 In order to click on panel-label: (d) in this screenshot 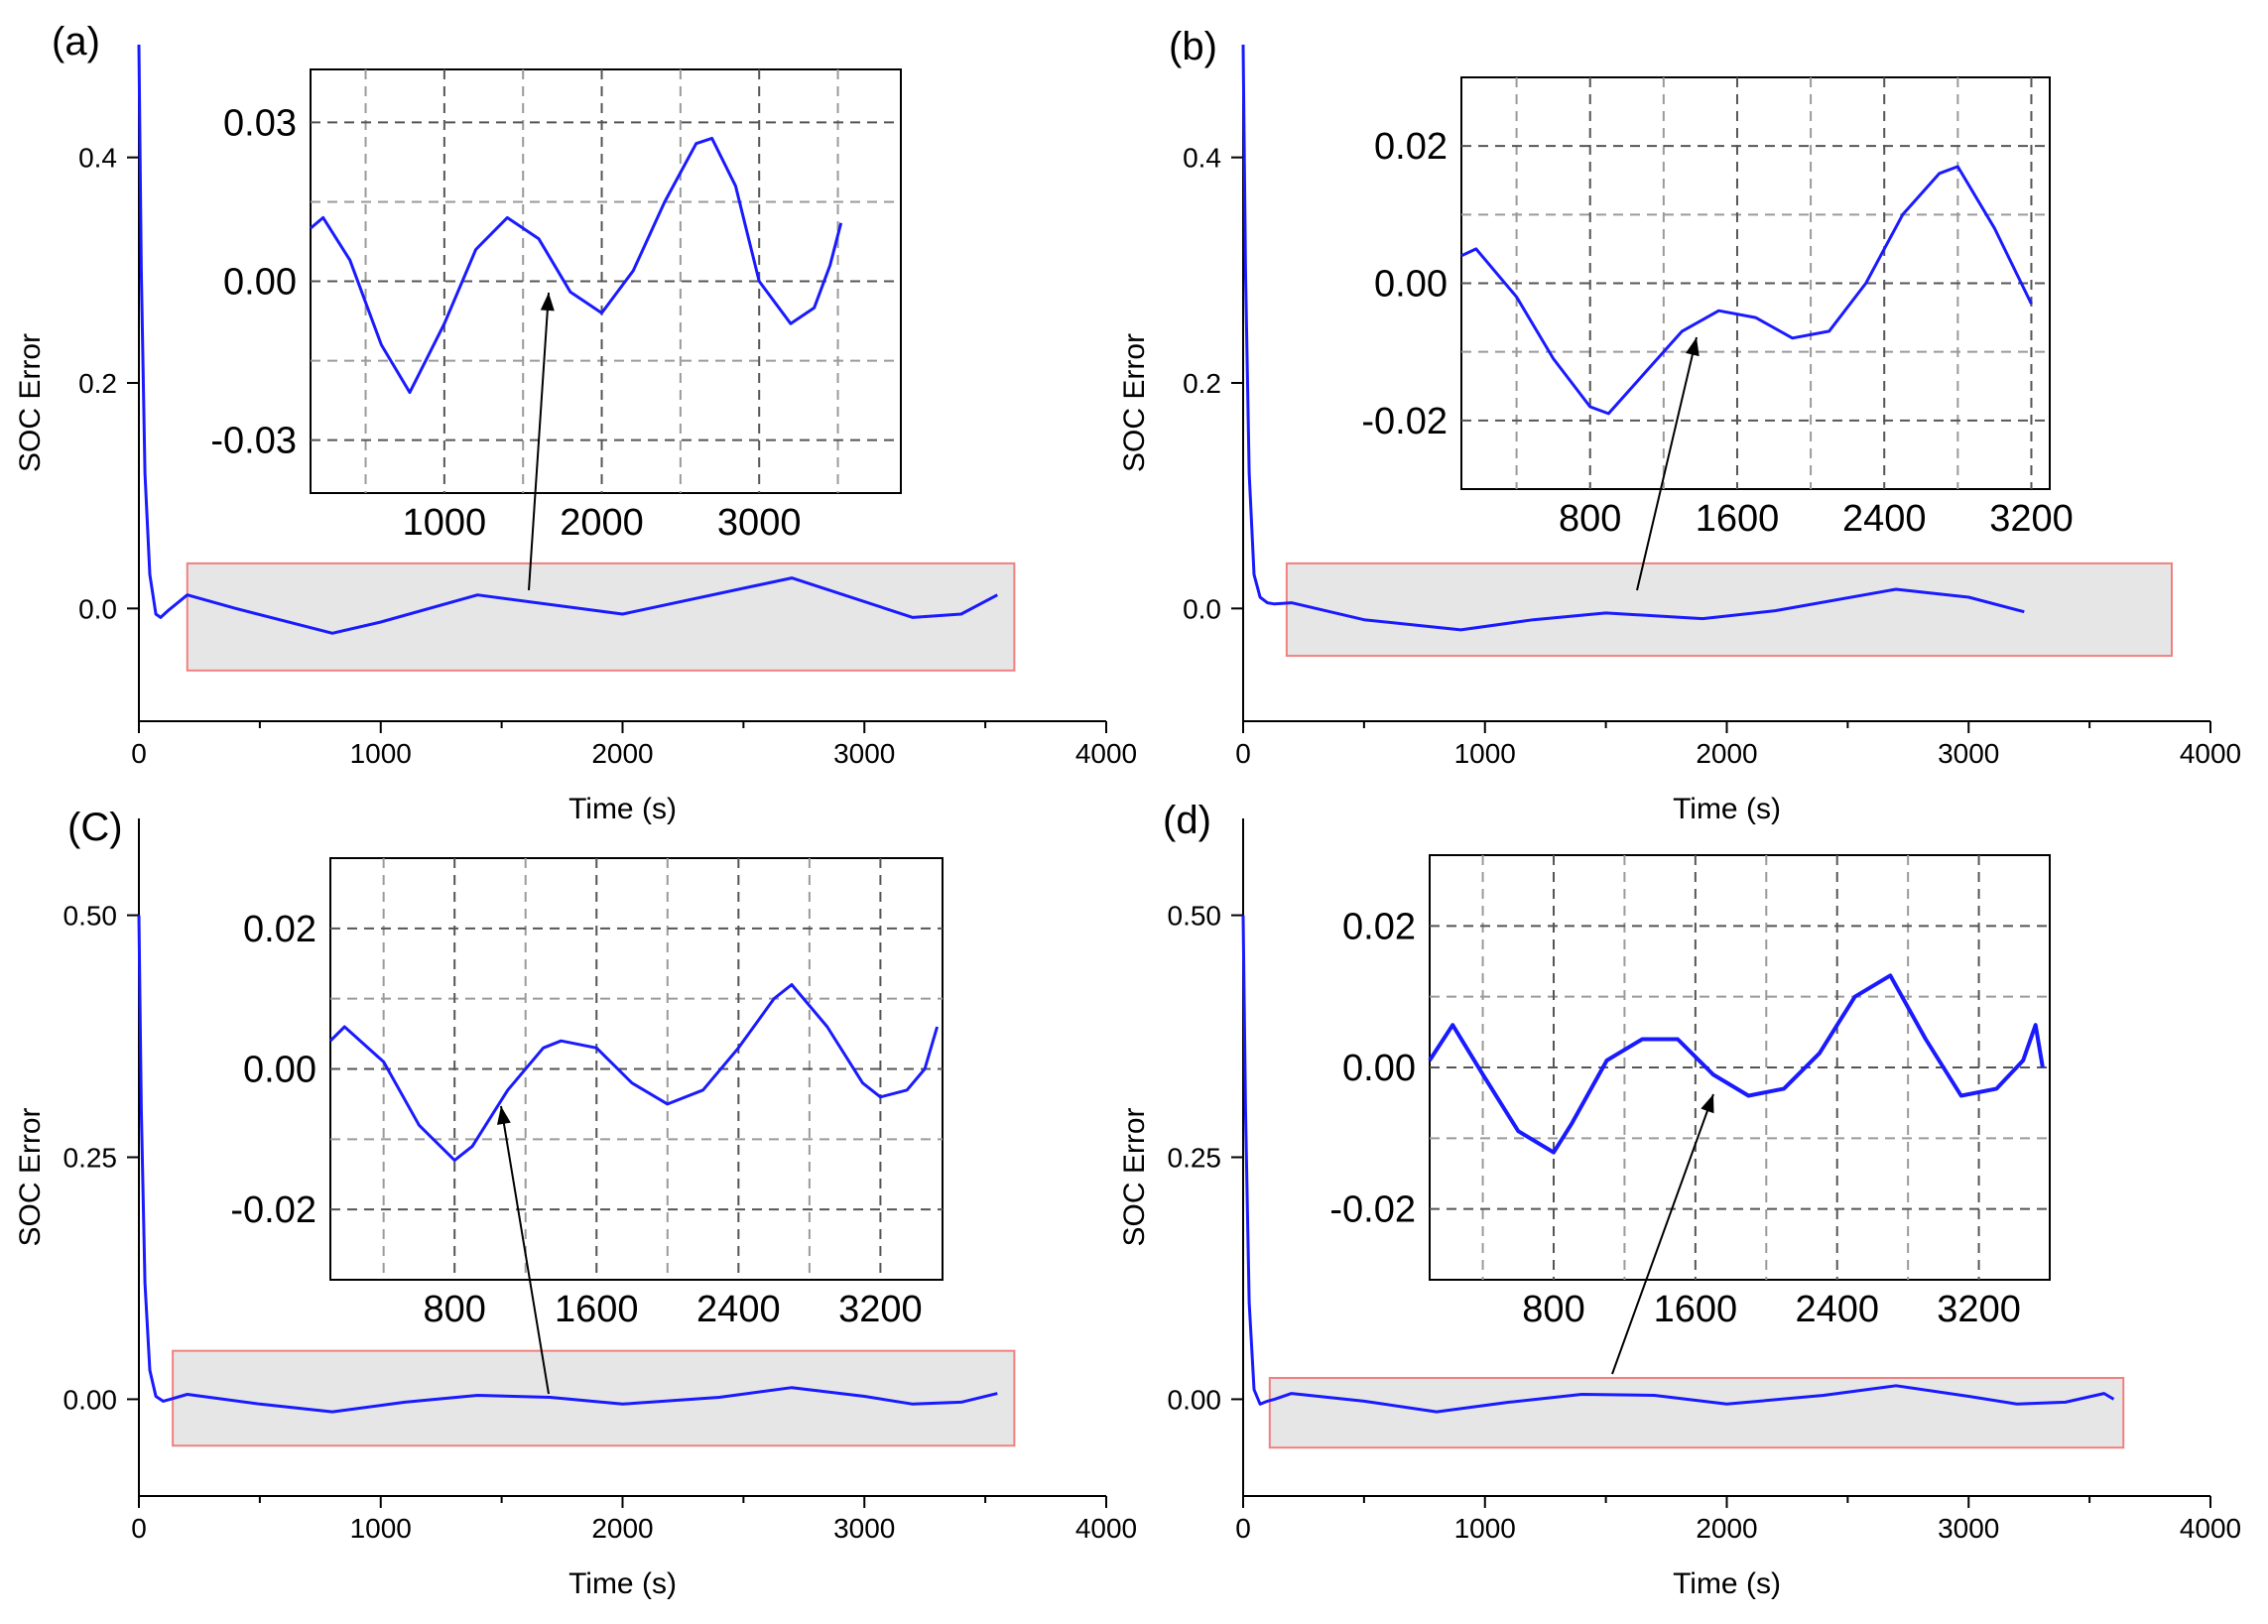, I will do `click(1187, 820)`.